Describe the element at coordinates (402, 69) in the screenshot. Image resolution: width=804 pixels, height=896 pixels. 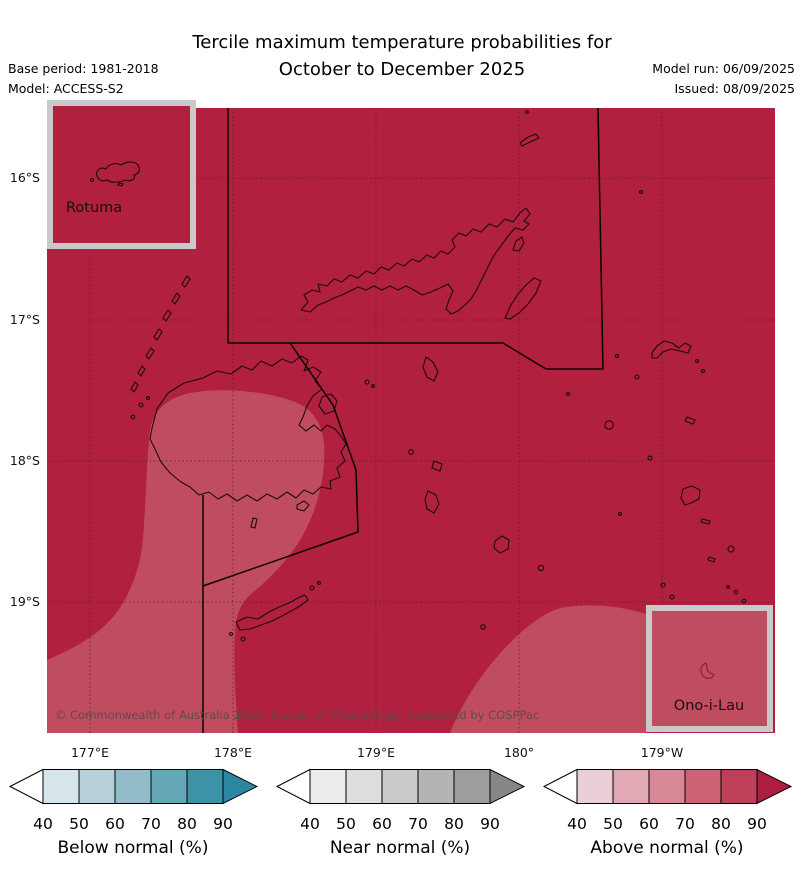
I see `title-line-2: October to December 2025` at that location.